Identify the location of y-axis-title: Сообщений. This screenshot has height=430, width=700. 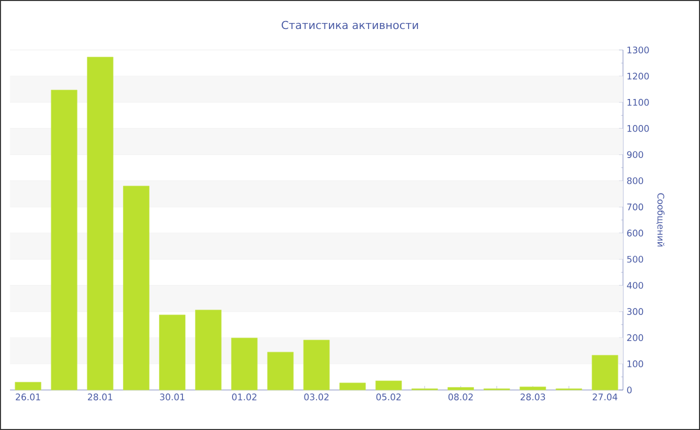
(660, 219).